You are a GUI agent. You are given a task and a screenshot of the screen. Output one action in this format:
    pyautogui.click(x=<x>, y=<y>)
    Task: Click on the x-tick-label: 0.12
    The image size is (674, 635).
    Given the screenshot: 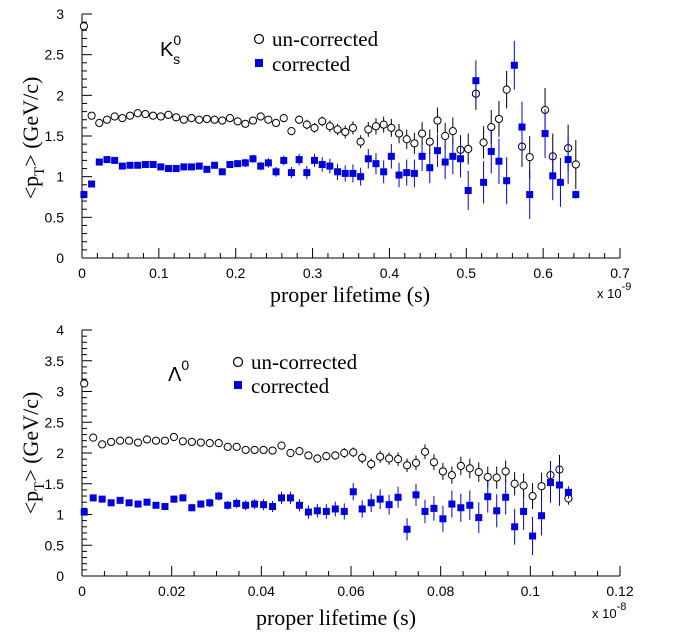 What is the action you would take?
    pyautogui.click(x=619, y=591)
    